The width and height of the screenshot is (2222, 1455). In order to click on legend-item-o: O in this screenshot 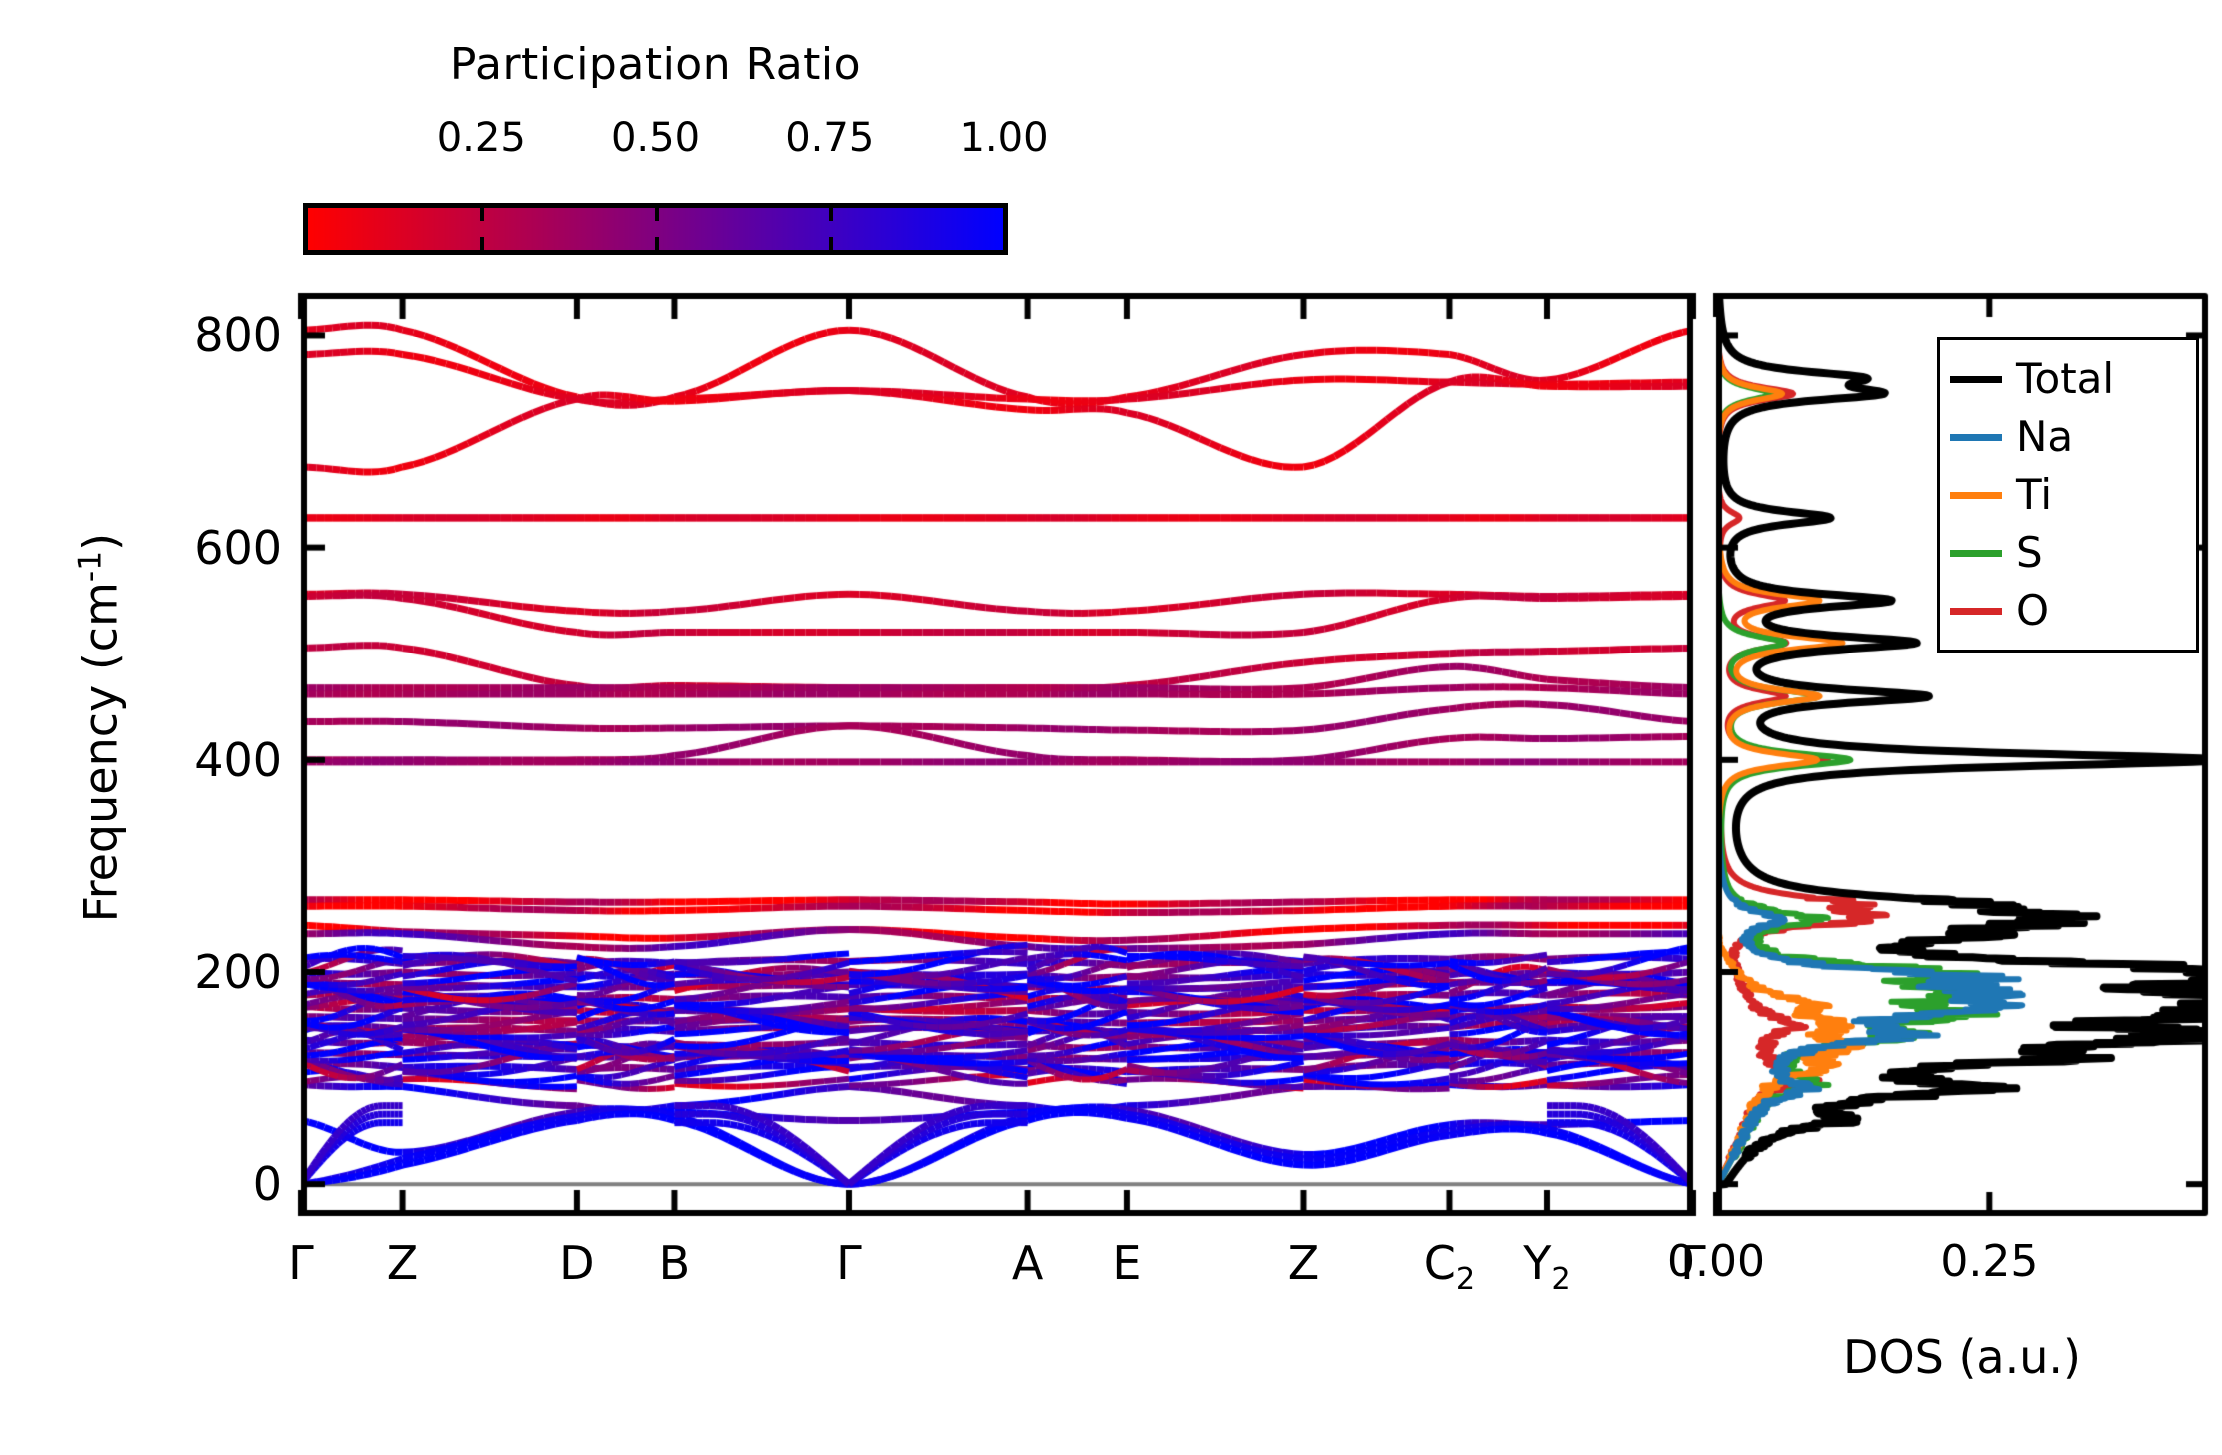, I will do `click(2073, 611)`.